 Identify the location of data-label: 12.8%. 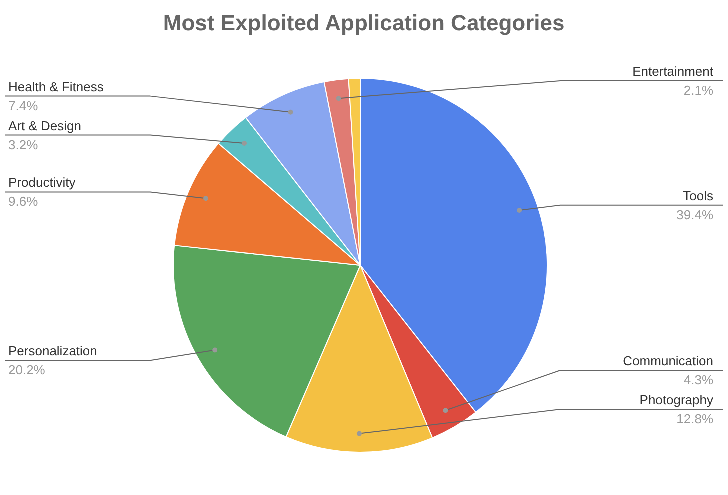
(695, 419).